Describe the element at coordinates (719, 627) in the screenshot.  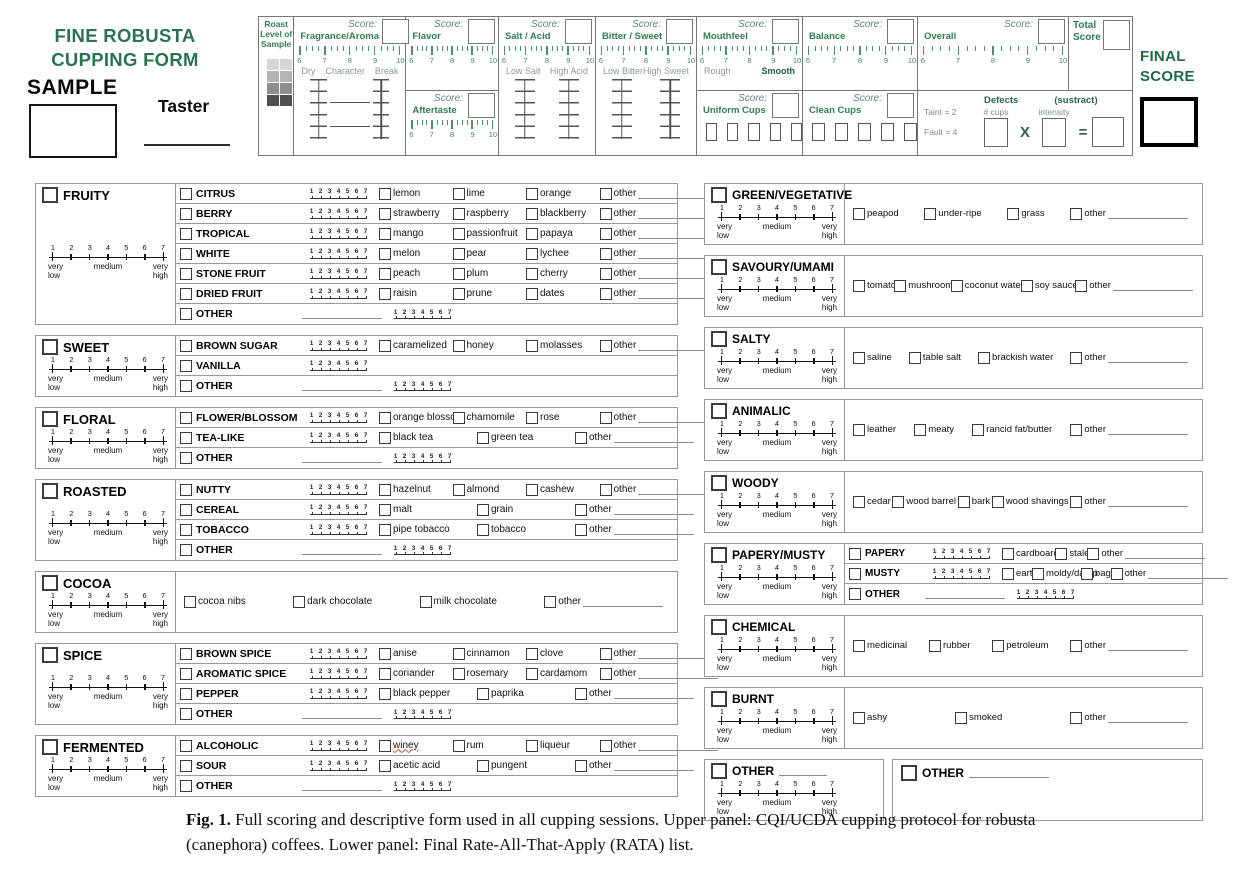
I see `section-checkbox-chemical` at that location.